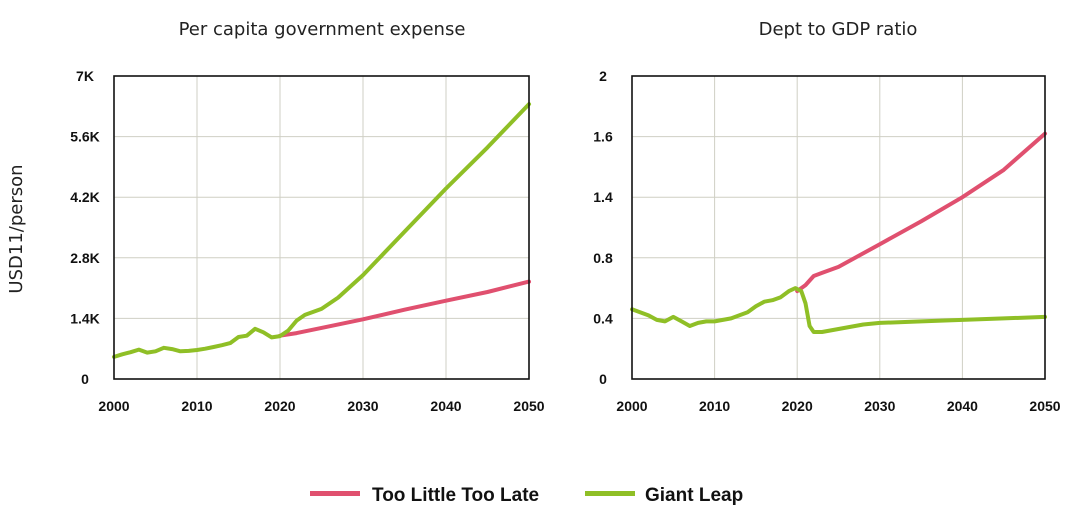  What do you see at coordinates (85, 76) in the screenshot?
I see `y-tick-label: 7K` at bounding box center [85, 76].